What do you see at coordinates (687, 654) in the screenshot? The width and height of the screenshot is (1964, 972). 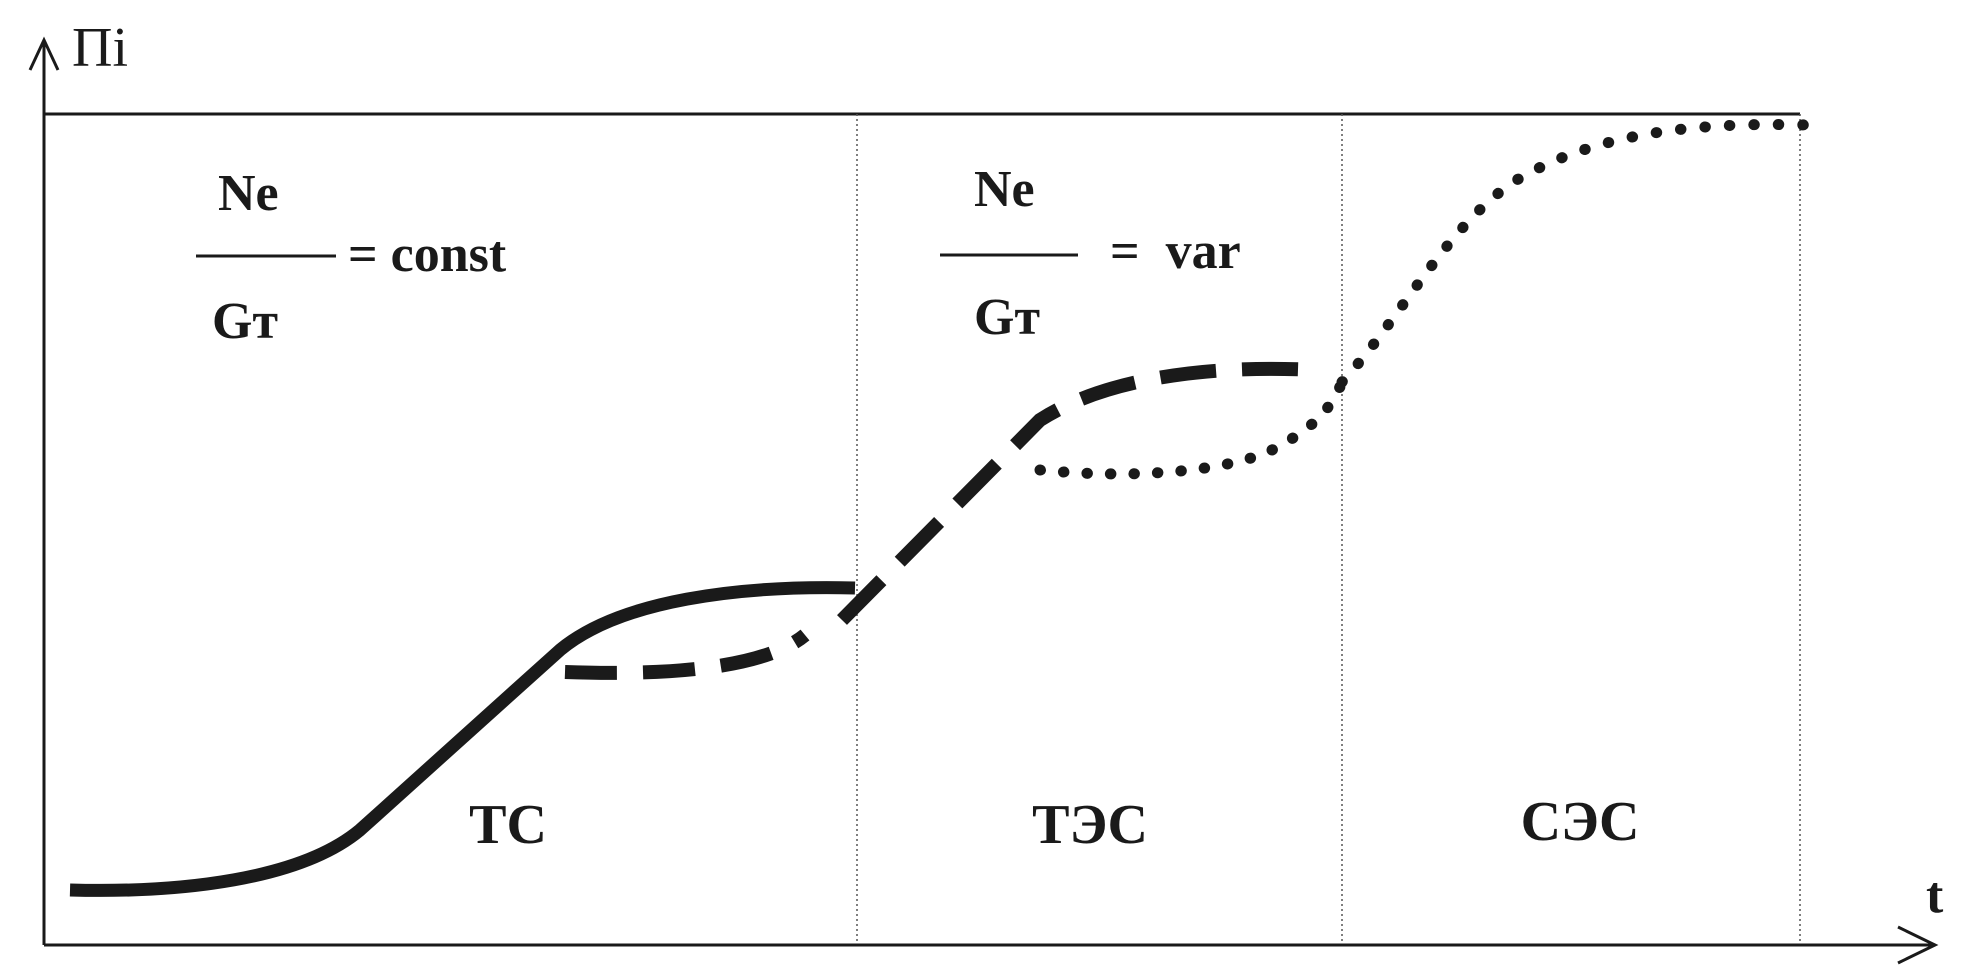 I see `curve-dashed-branch-tc` at bounding box center [687, 654].